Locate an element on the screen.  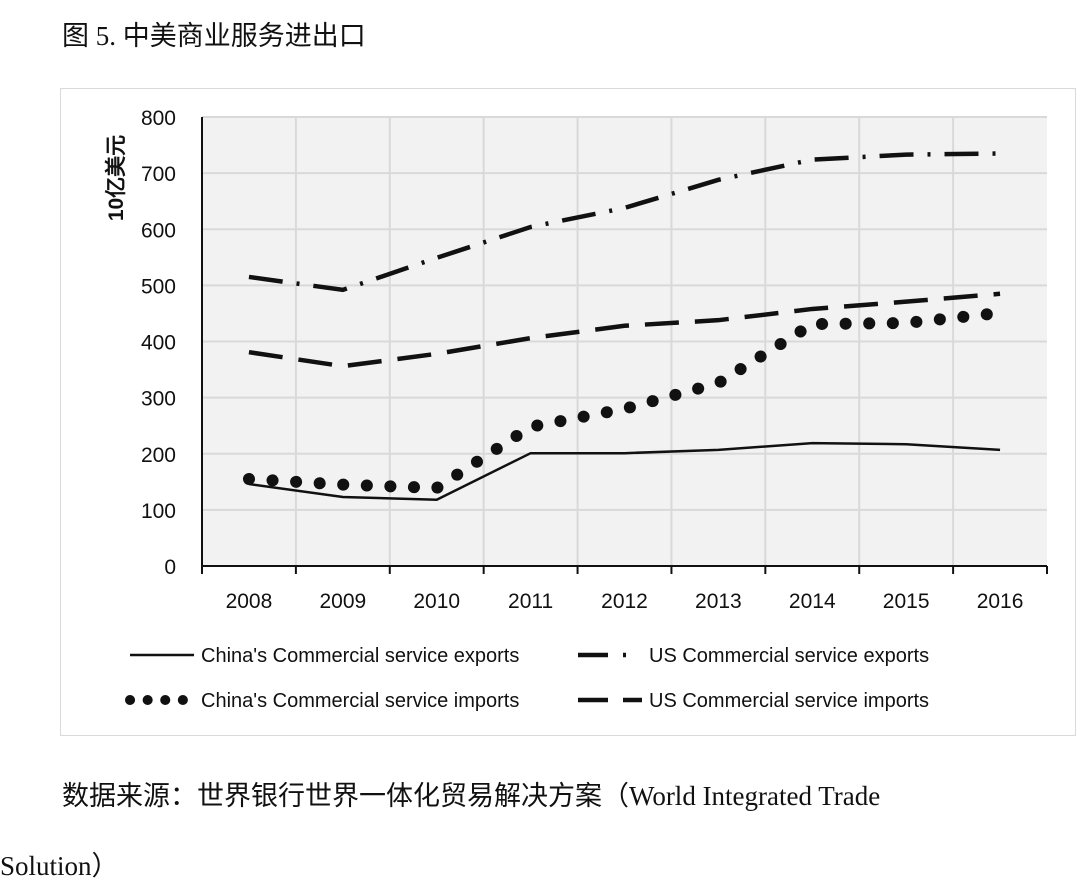
x-tick-label: 2015 is located at coordinates (906, 601).